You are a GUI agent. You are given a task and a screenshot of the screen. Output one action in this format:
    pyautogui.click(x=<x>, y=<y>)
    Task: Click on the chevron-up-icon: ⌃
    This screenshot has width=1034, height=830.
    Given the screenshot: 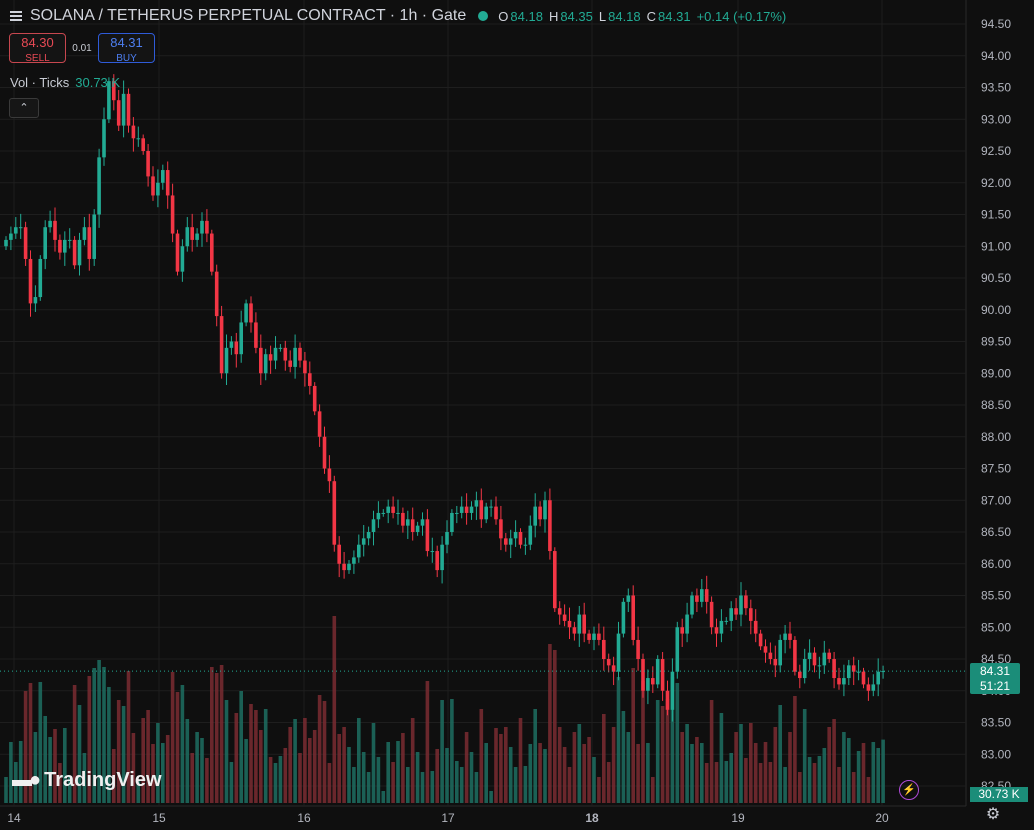 What is the action you would take?
    pyautogui.click(x=24, y=108)
    